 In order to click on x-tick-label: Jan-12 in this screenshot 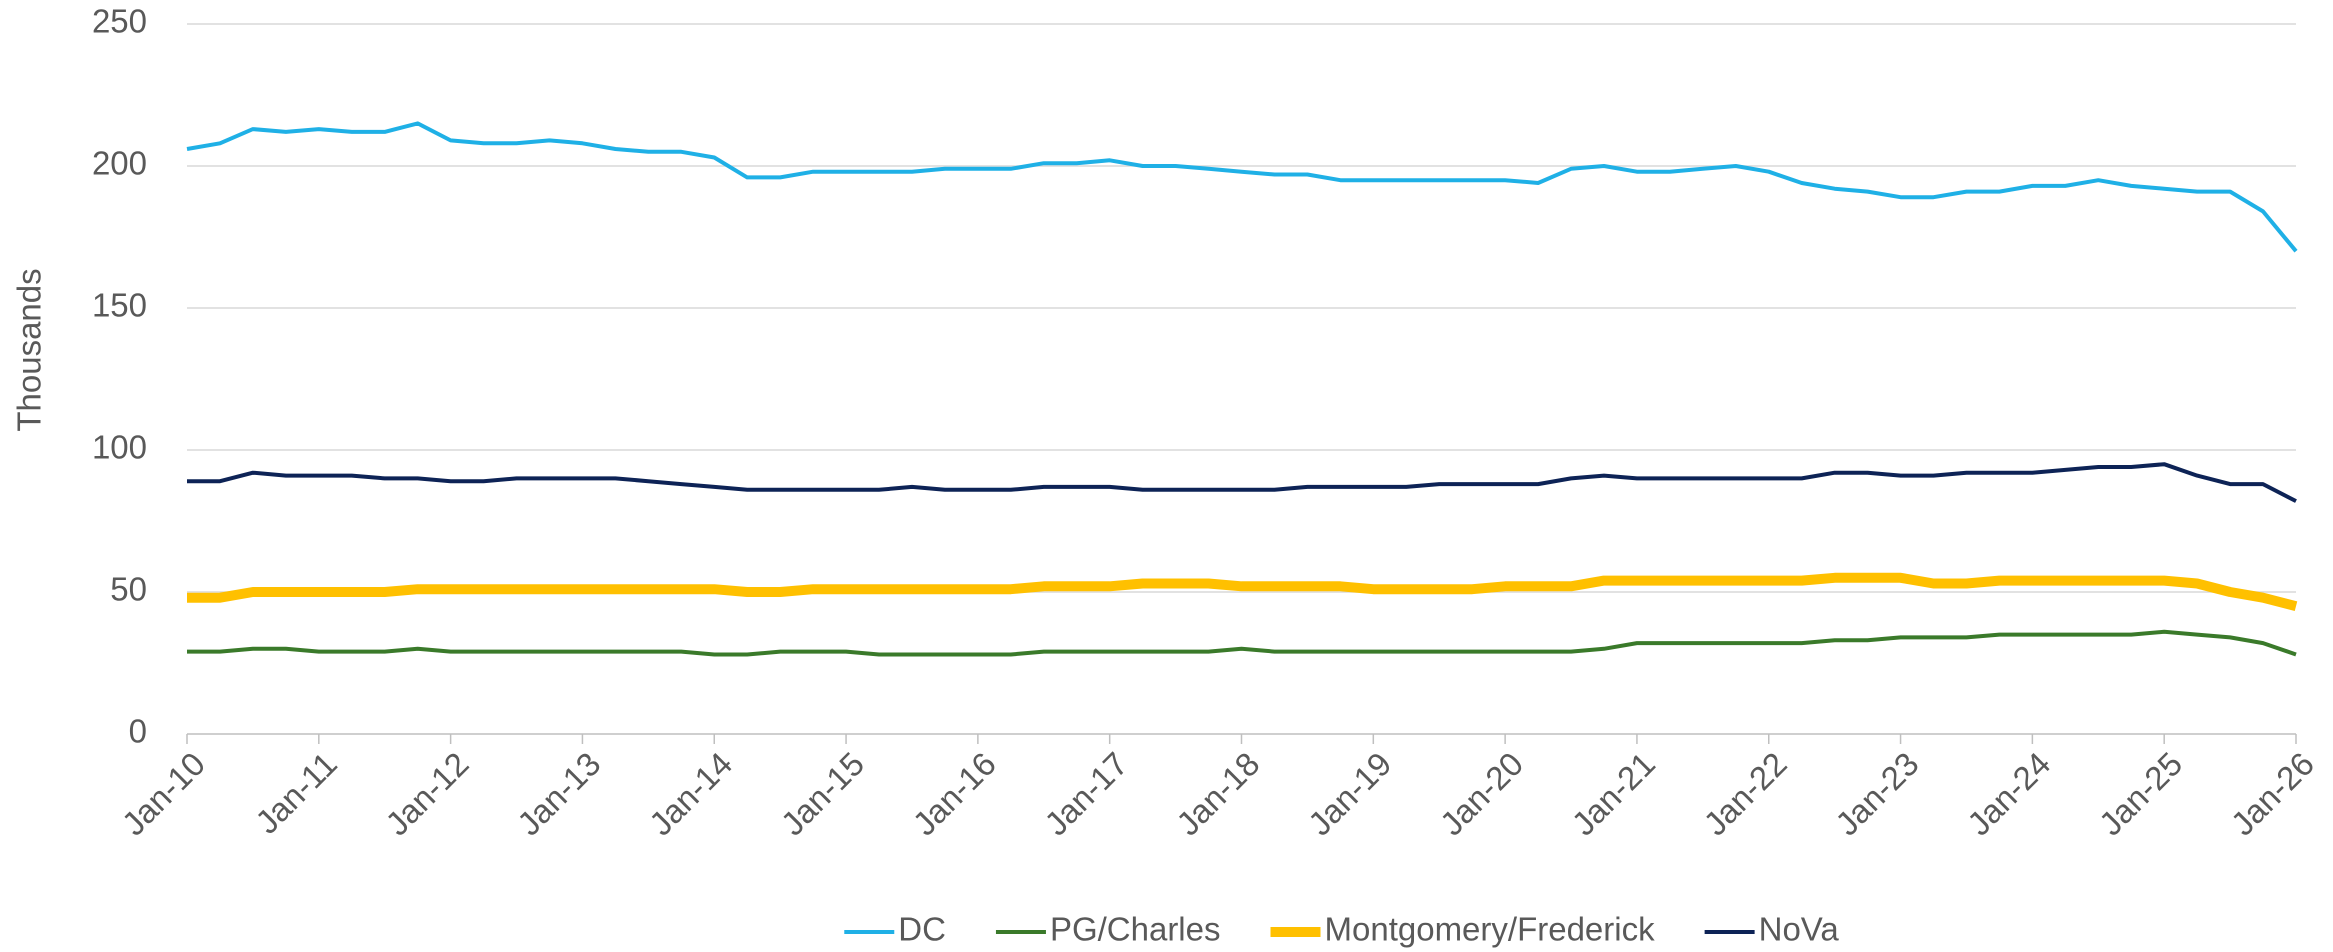, I will do `click(427, 794)`.